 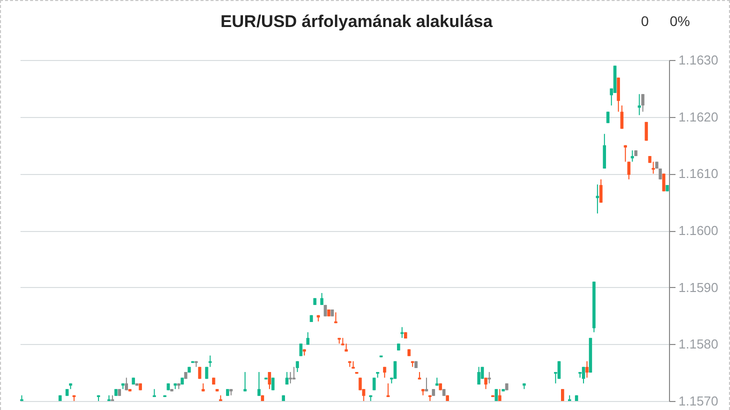 I want to click on y-tick-label: 1.1600, so click(x=698, y=230).